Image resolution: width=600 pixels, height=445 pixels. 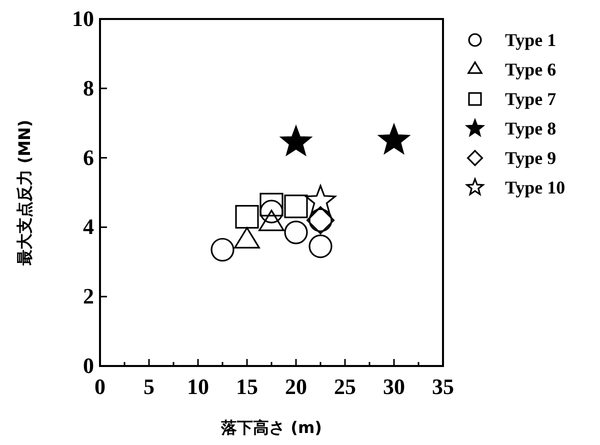 What do you see at coordinates (530, 128) in the screenshot?
I see `legend-label: Type 8` at bounding box center [530, 128].